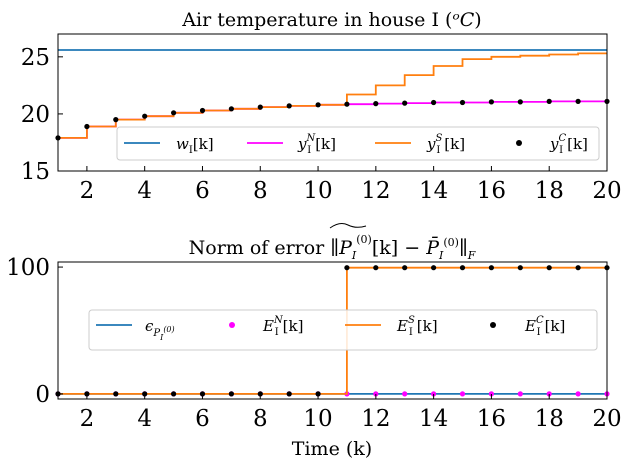 The height and width of the screenshot is (469, 629). What do you see at coordinates (195, 145) in the screenshot?
I see `legend-label-wI: wI[k]` at bounding box center [195, 145].